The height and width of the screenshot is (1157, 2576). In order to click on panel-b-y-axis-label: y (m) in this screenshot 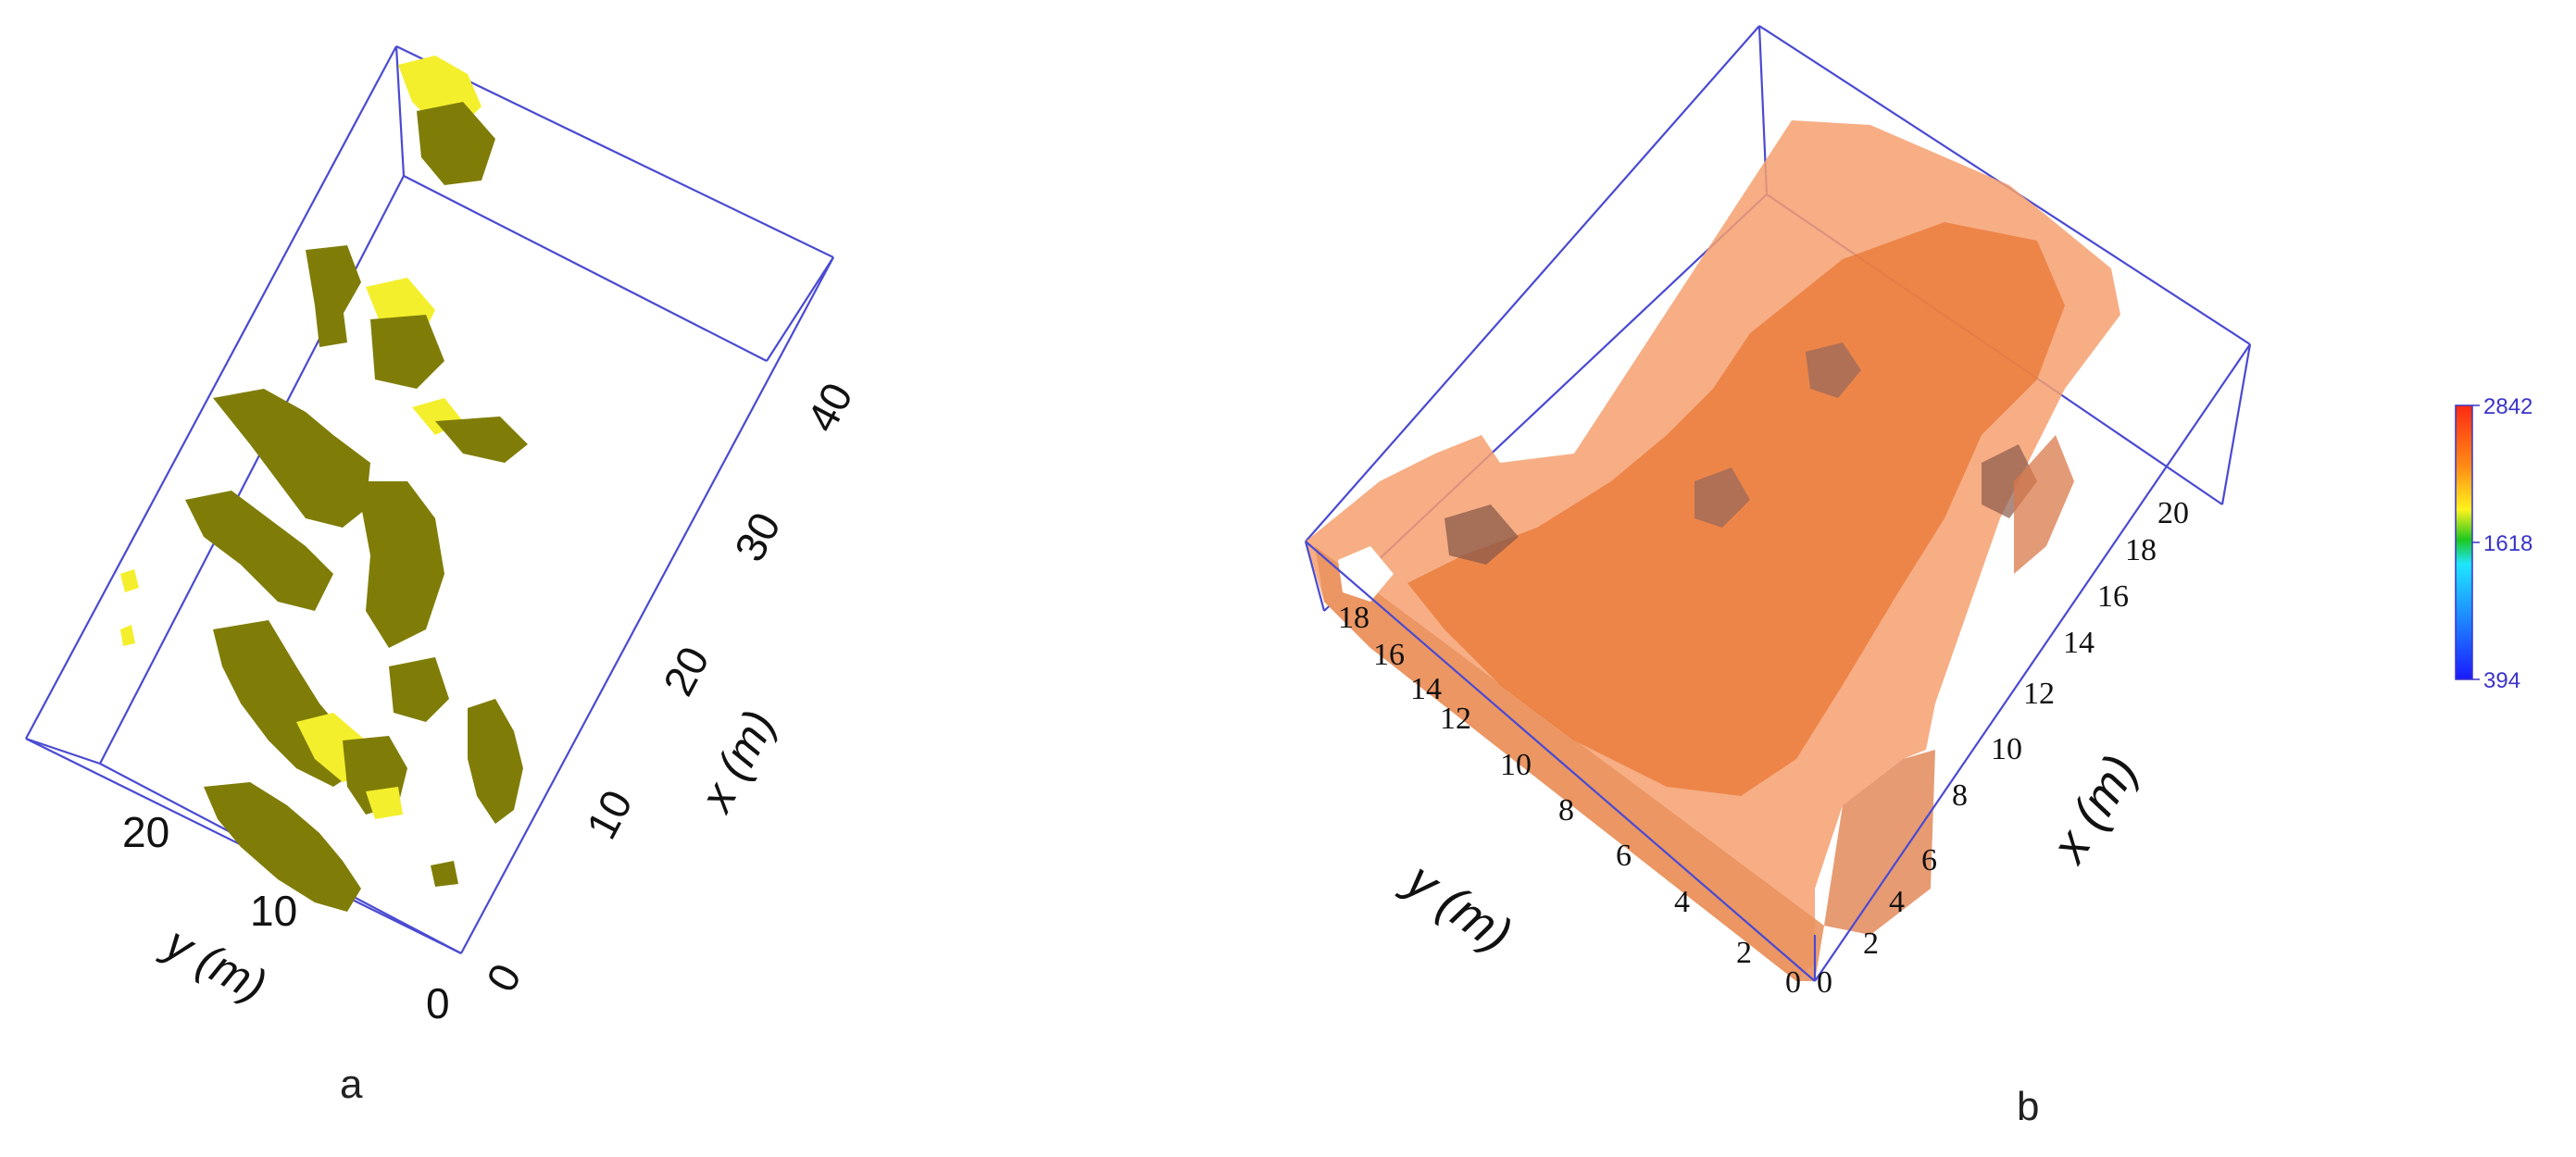, I will do `click(1457, 906)`.